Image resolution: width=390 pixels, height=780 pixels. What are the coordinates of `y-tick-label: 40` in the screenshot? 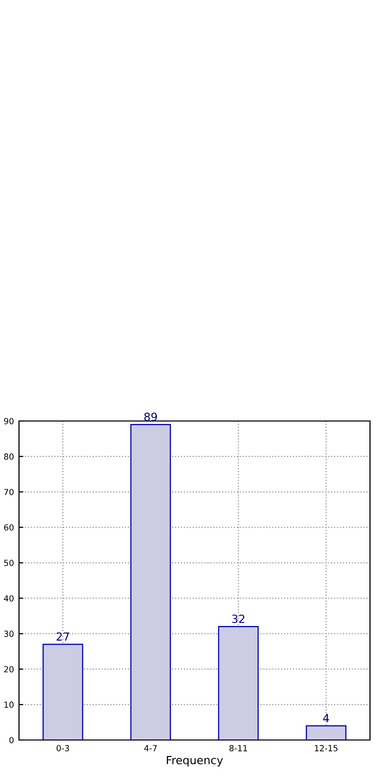 It's located at (9, 598).